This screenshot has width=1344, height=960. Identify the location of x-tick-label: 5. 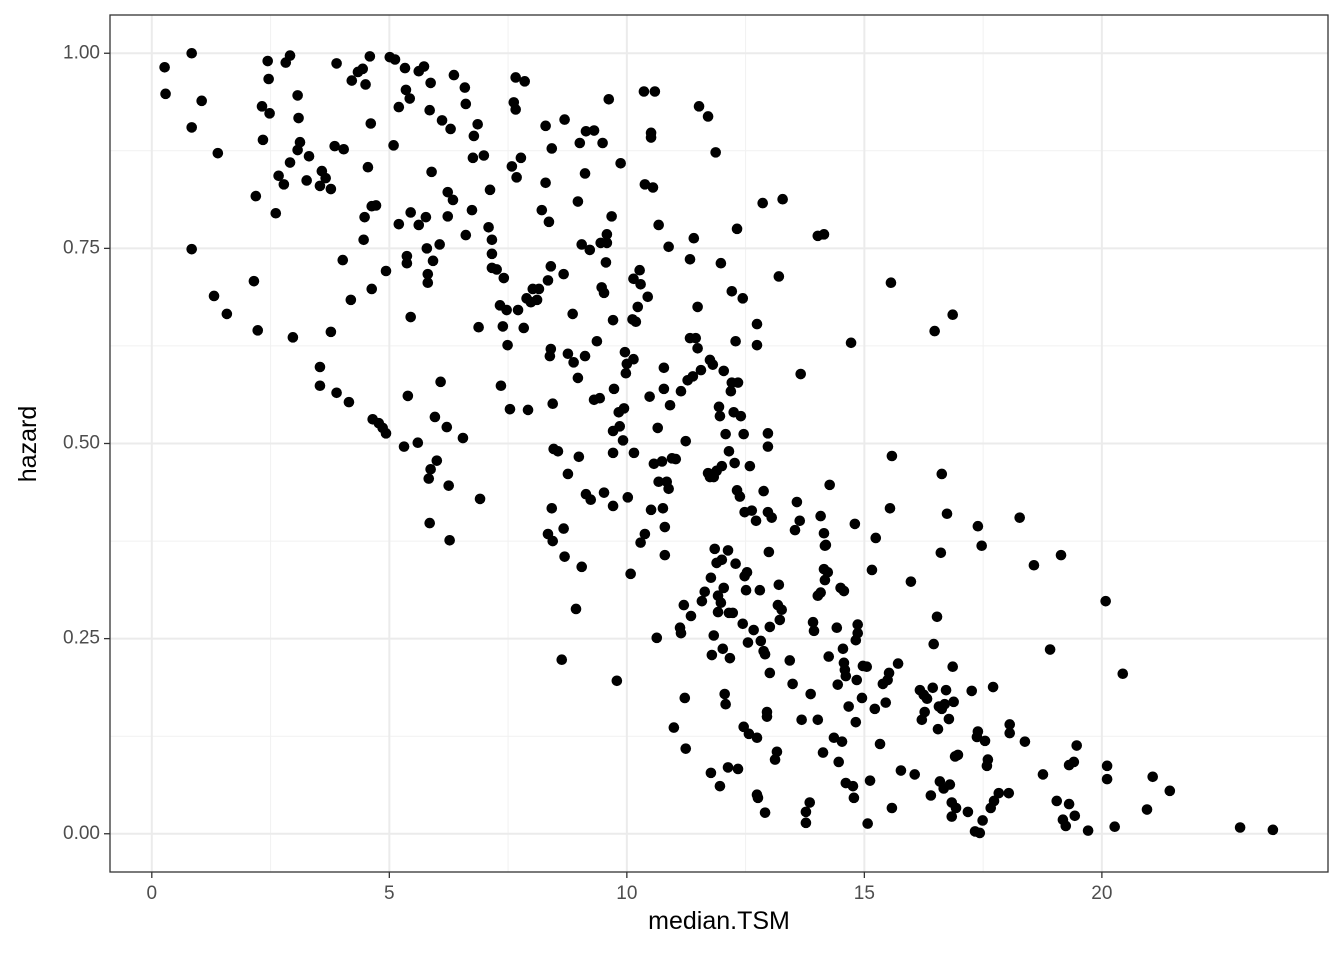
(389, 893).